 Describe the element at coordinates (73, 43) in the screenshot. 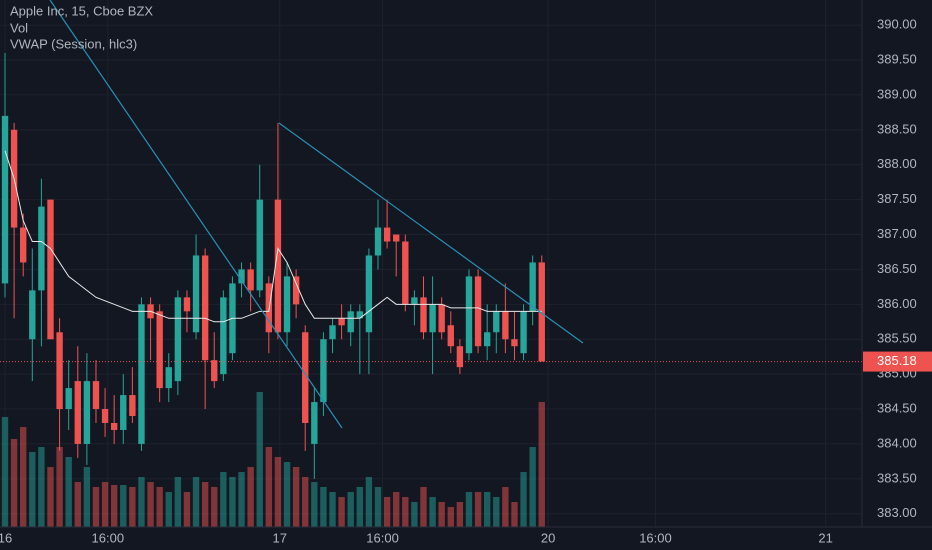

I see `indicator-label: VWAP (Session, hlc3)` at that location.